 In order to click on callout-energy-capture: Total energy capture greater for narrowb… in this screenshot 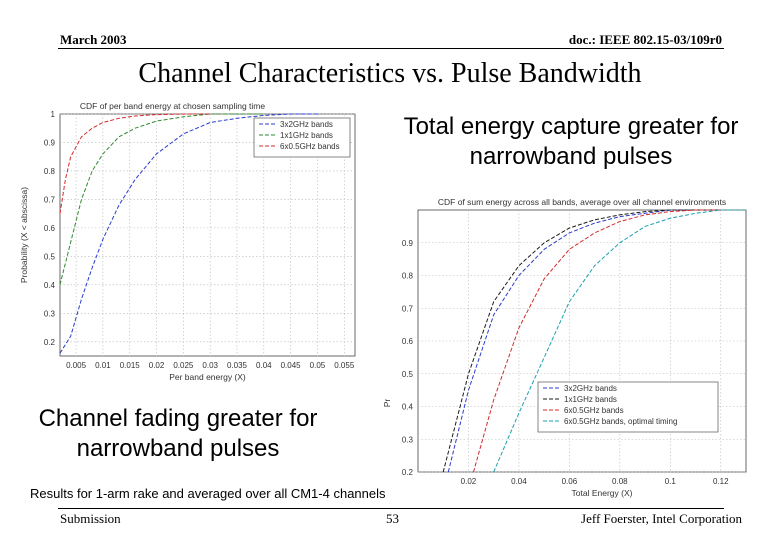, I will do `click(571, 141)`.